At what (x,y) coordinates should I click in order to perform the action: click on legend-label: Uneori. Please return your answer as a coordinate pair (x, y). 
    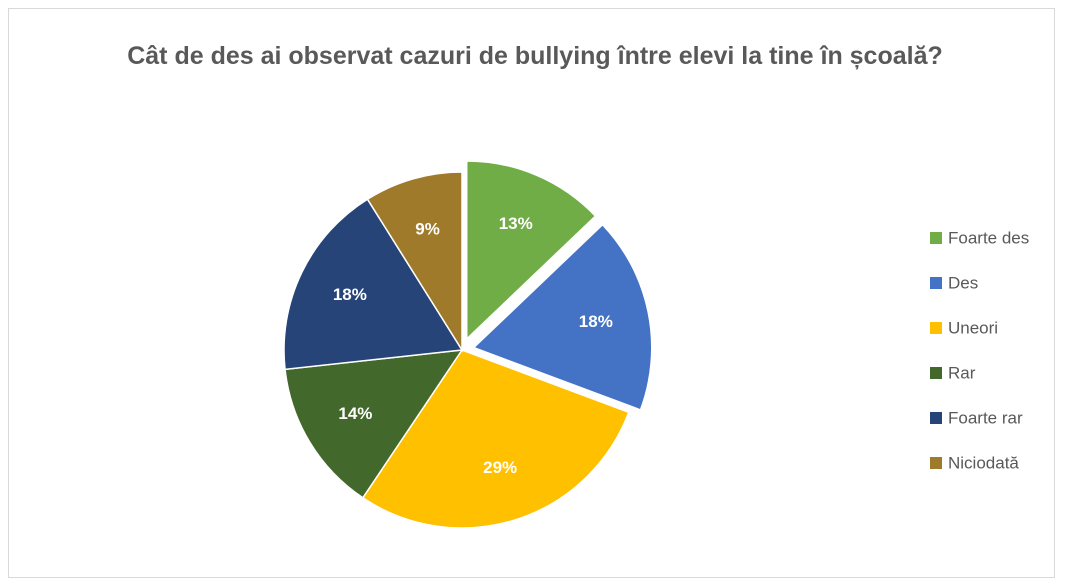
    Looking at the image, I should click on (973, 327).